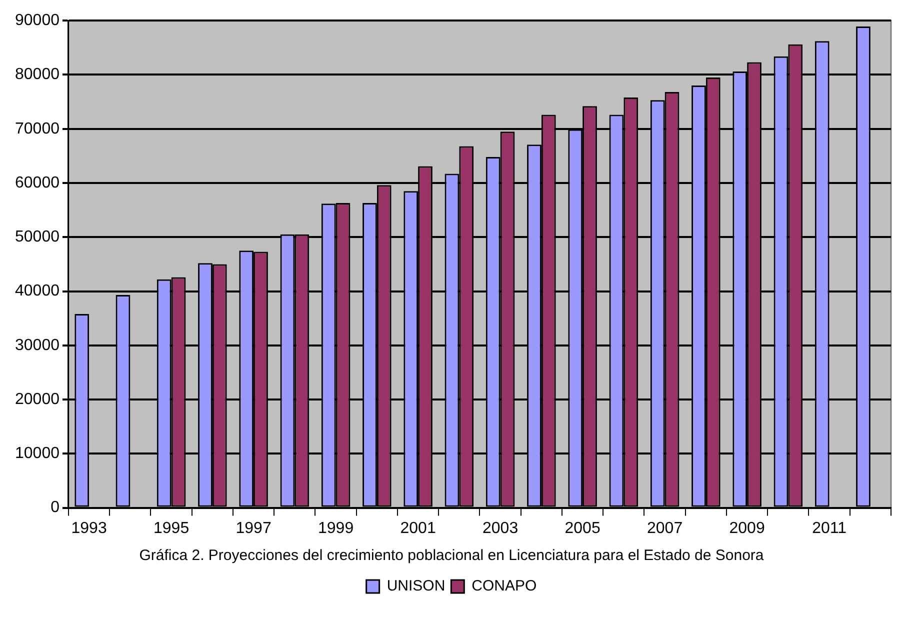  What do you see at coordinates (89, 528) in the screenshot?
I see `x-tick-label: 1993` at bounding box center [89, 528].